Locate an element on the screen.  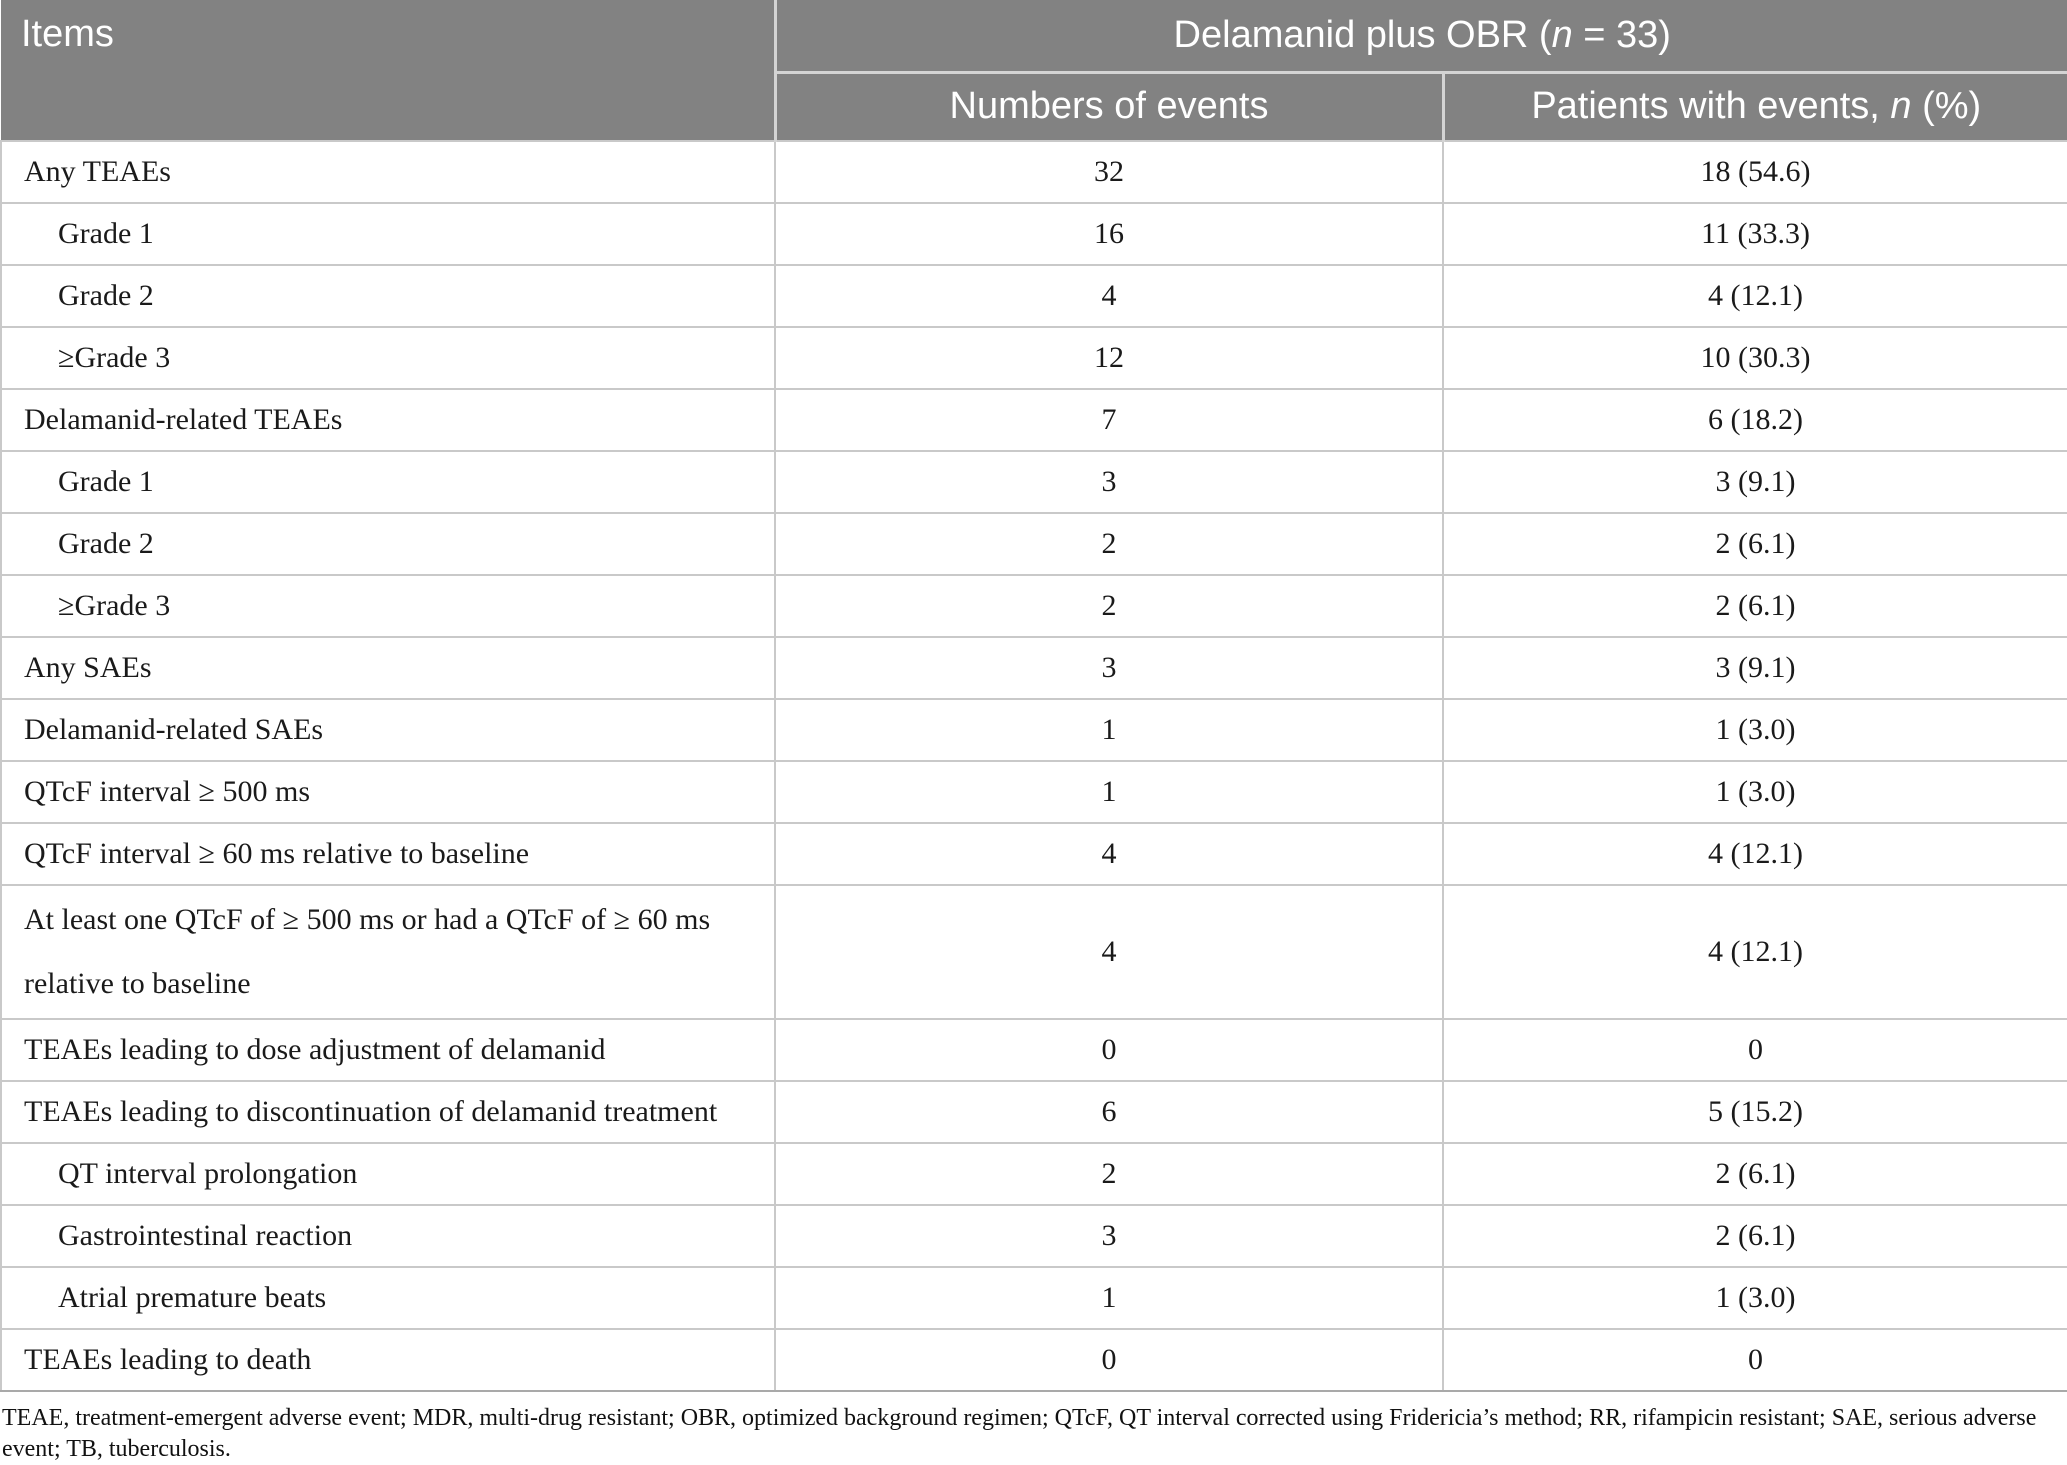
table-row: Any SAEs 3 3 (9.1) is located at coordinates (1033, 668).